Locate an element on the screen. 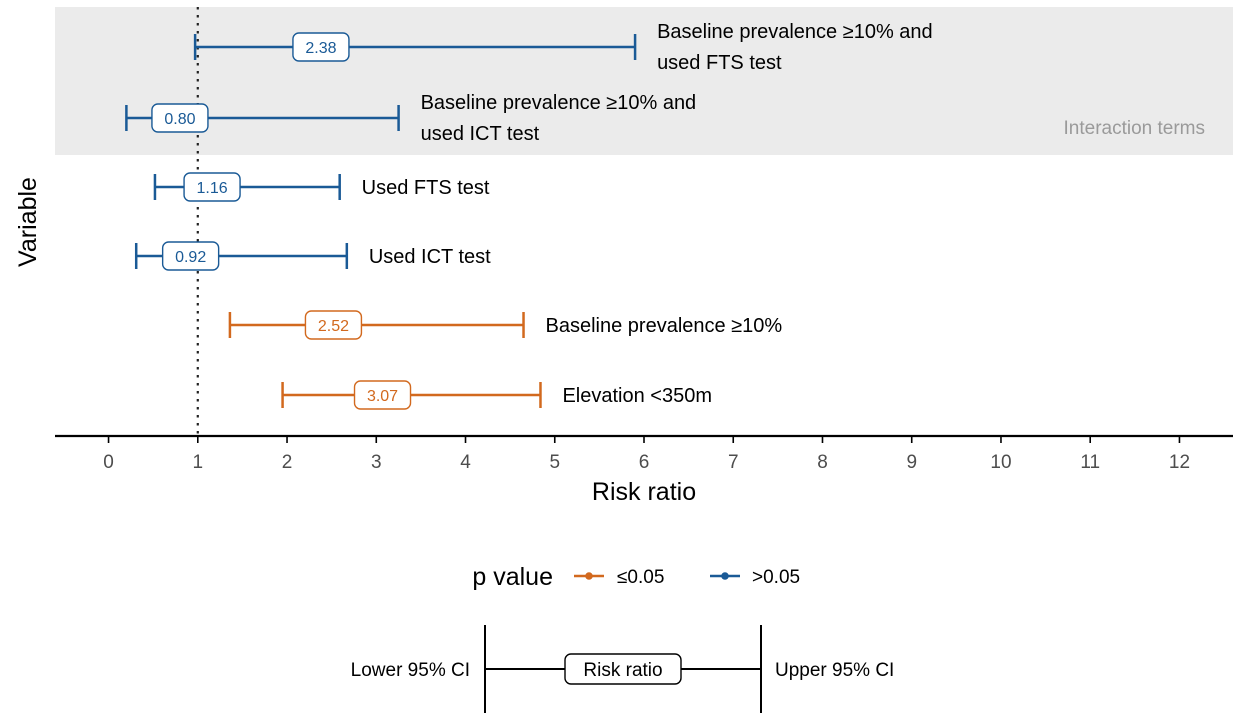 This screenshot has width=1238, height=713. estimate-label: 0.80 is located at coordinates (179, 119).